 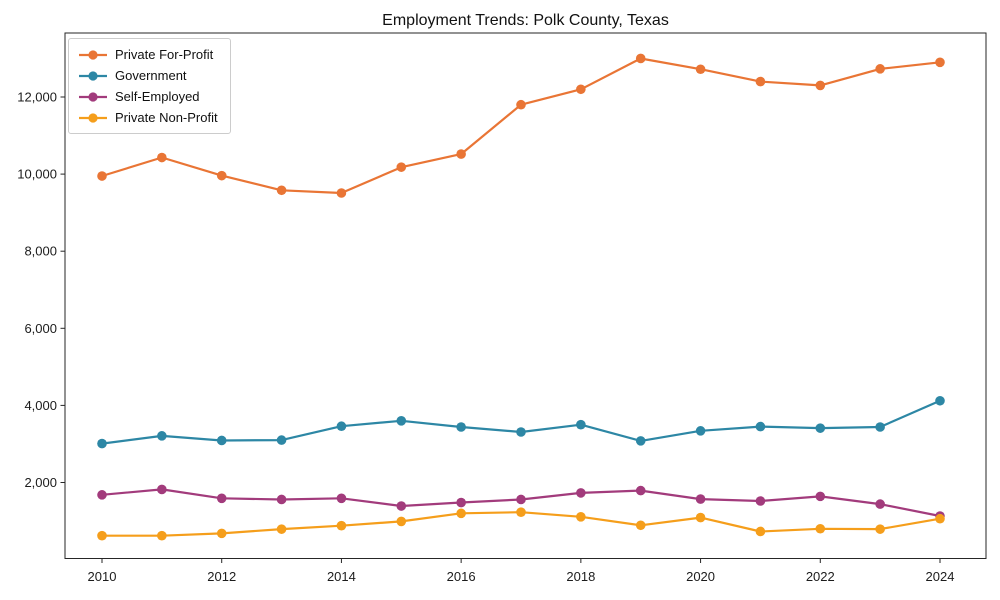 I want to click on series-self-employed, so click(x=521, y=502).